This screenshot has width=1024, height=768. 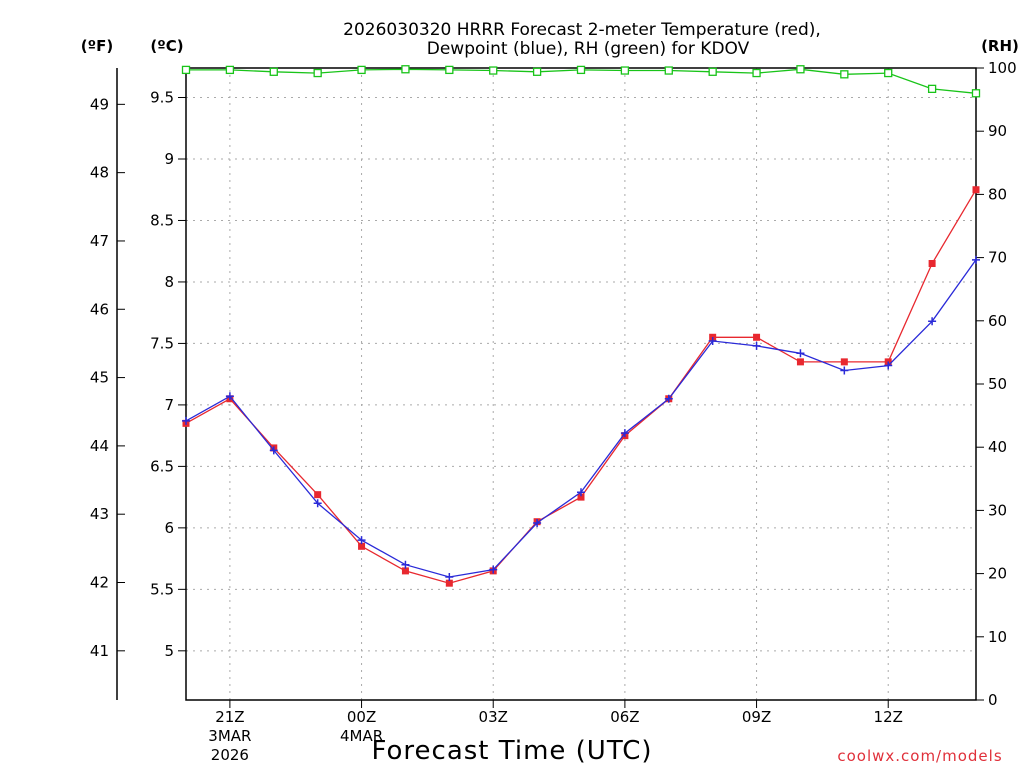 I want to click on time-tick-label: 06Z, so click(x=624, y=717).